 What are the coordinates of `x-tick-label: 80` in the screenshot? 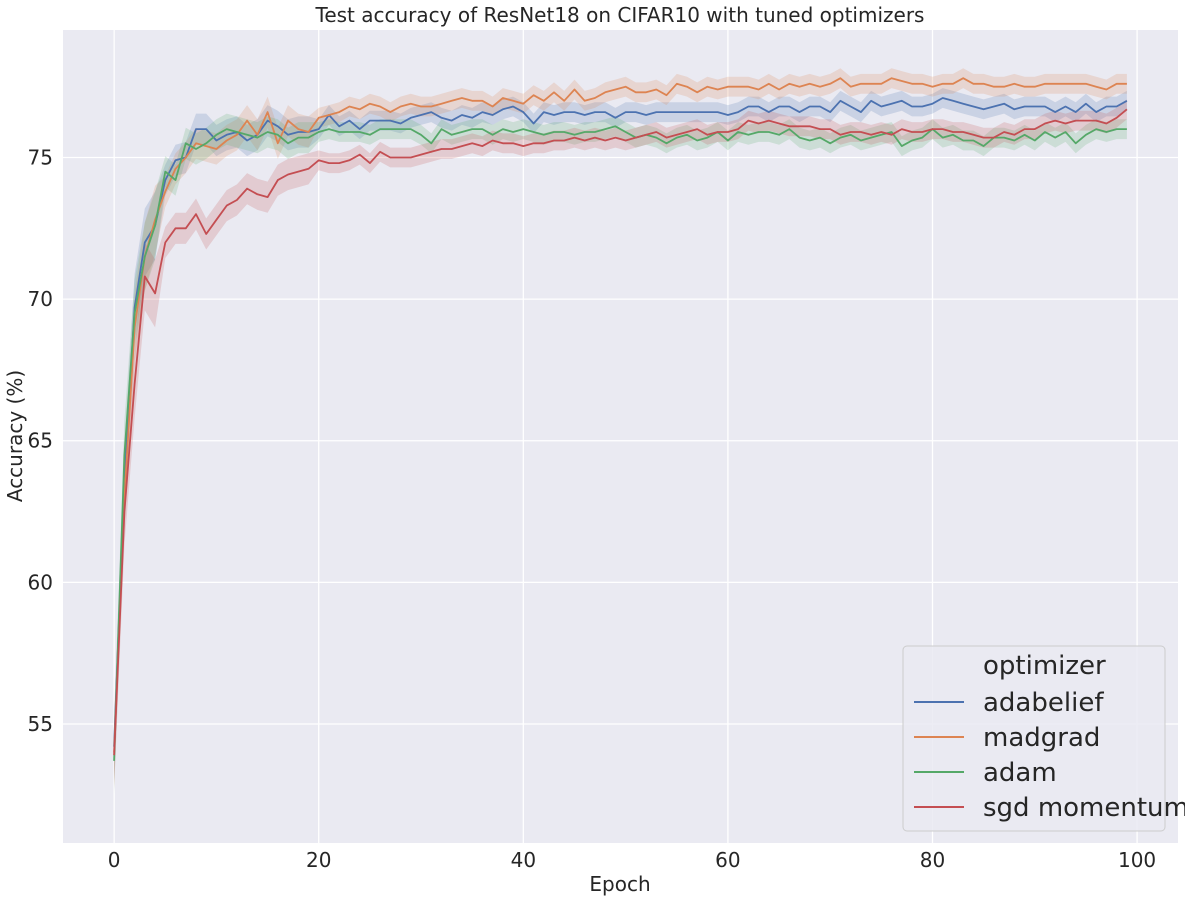 It's located at (932, 860).